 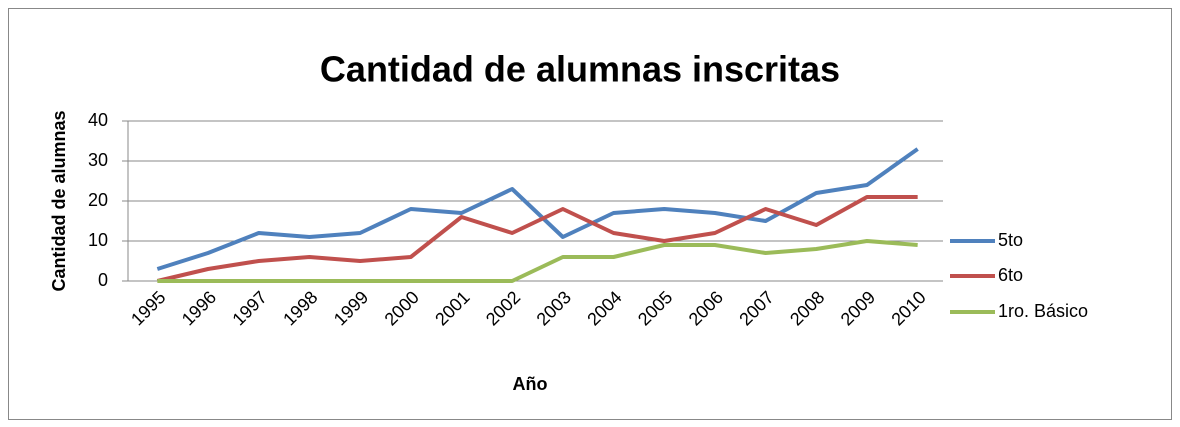 I want to click on legend-label: 5to, so click(x=1010, y=240).